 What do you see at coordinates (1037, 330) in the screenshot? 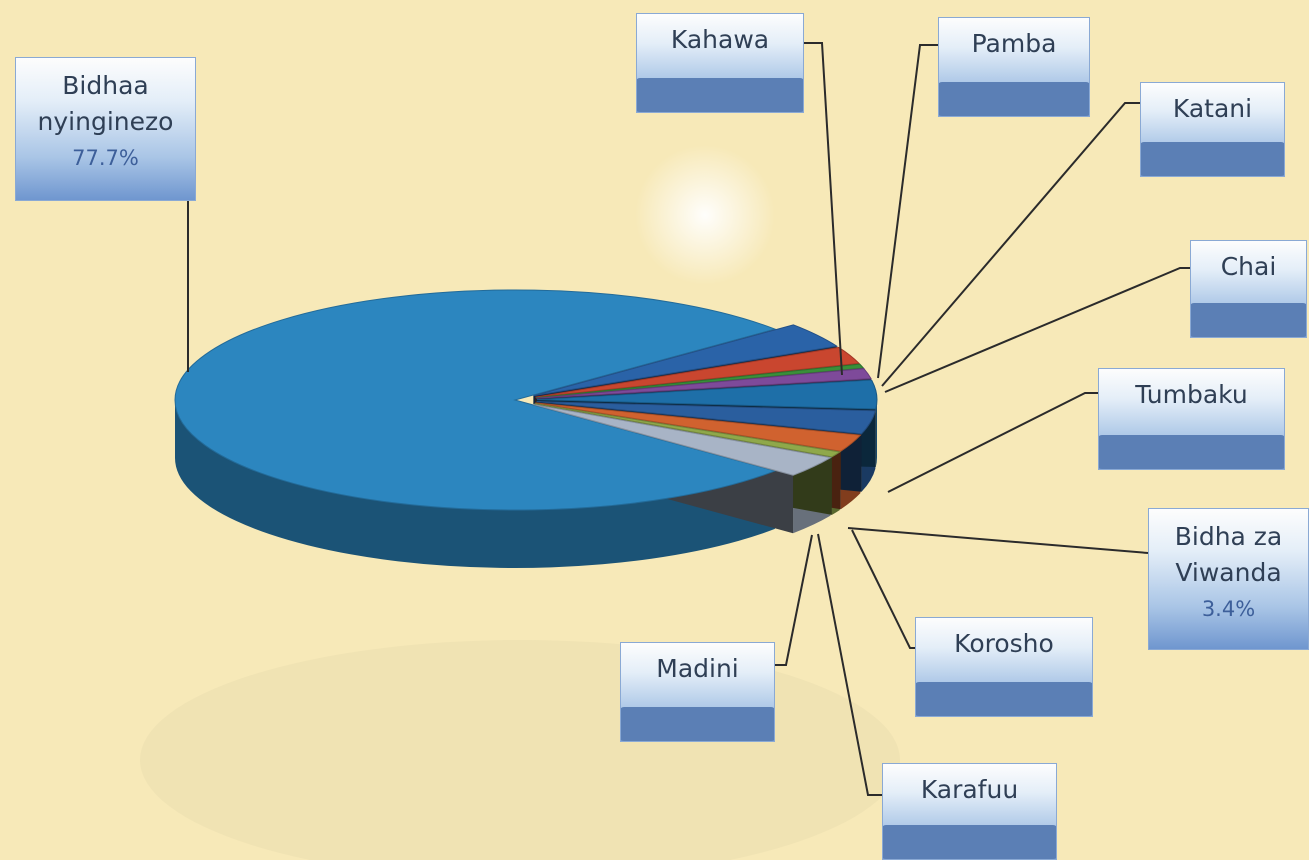
I see `leader-line-chai` at bounding box center [1037, 330].